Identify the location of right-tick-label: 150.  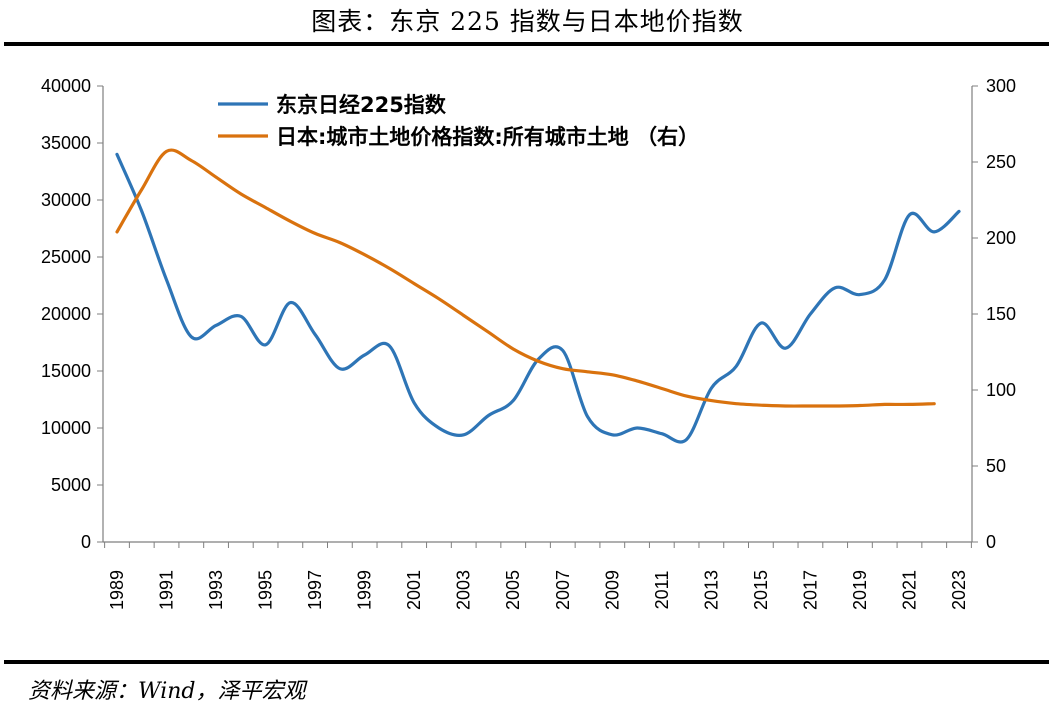
(1001, 314).